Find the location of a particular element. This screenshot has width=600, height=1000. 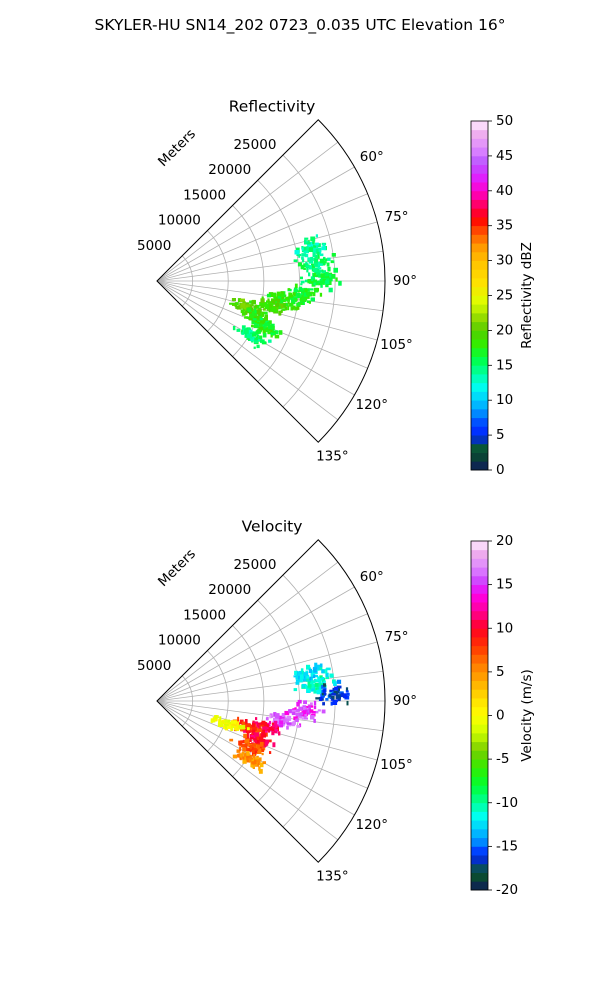

panel-1-angle-tick-label: 120° is located at coordinates (372, 405).